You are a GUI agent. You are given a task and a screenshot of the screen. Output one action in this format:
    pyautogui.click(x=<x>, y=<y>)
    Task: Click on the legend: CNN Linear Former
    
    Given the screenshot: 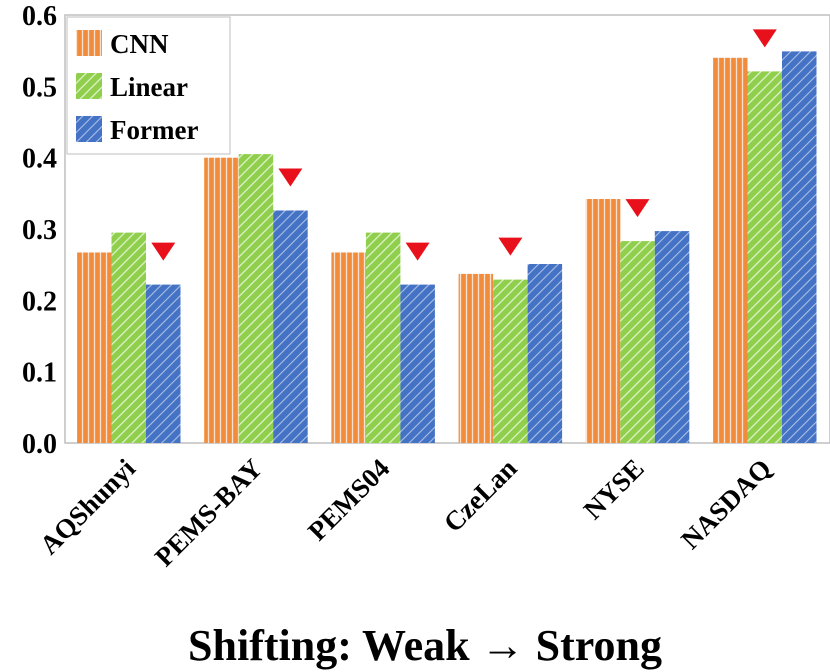 What is the action you would take?
    pyautogui.click(x=148, y=85)
    